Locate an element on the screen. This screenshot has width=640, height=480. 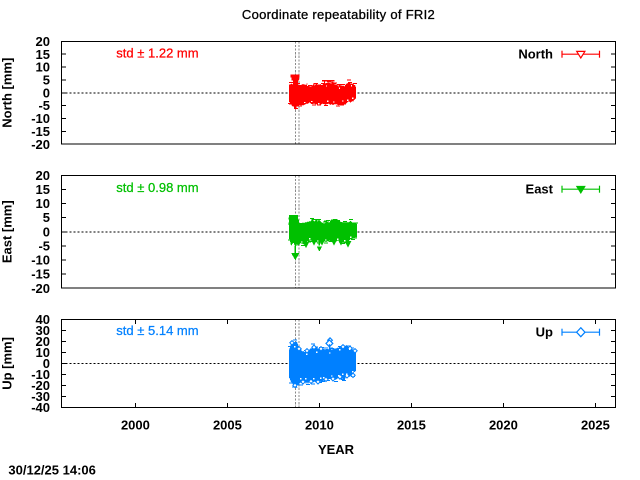
svg-text: East is located at coordinates (540, 188).